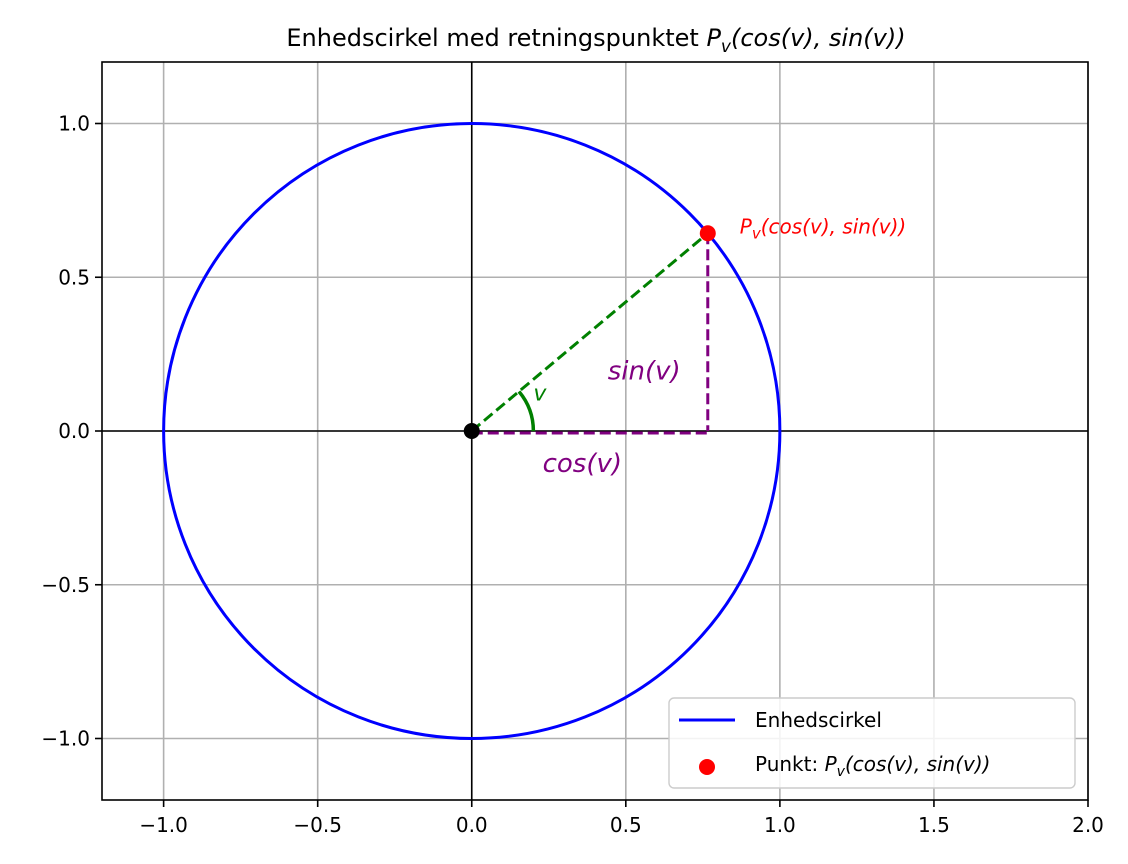 The image size is (1128, 864). Describe the element at coordinates (65, 739) in the screenshot. I see `y-tick-label: −1.0` at that location.